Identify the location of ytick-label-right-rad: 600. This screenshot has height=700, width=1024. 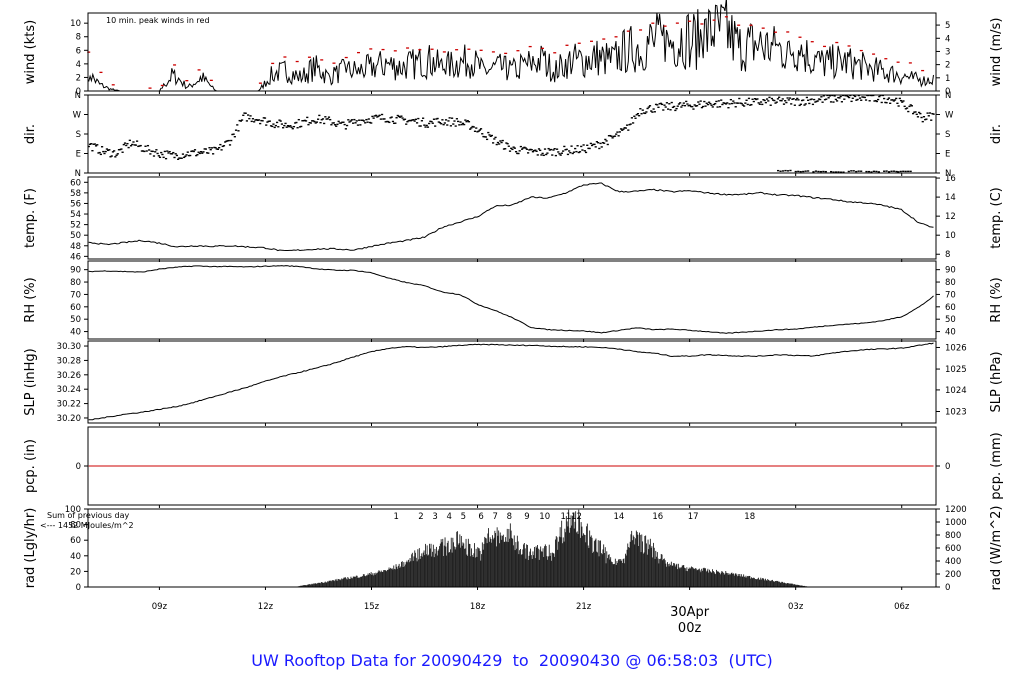
(953, 549).